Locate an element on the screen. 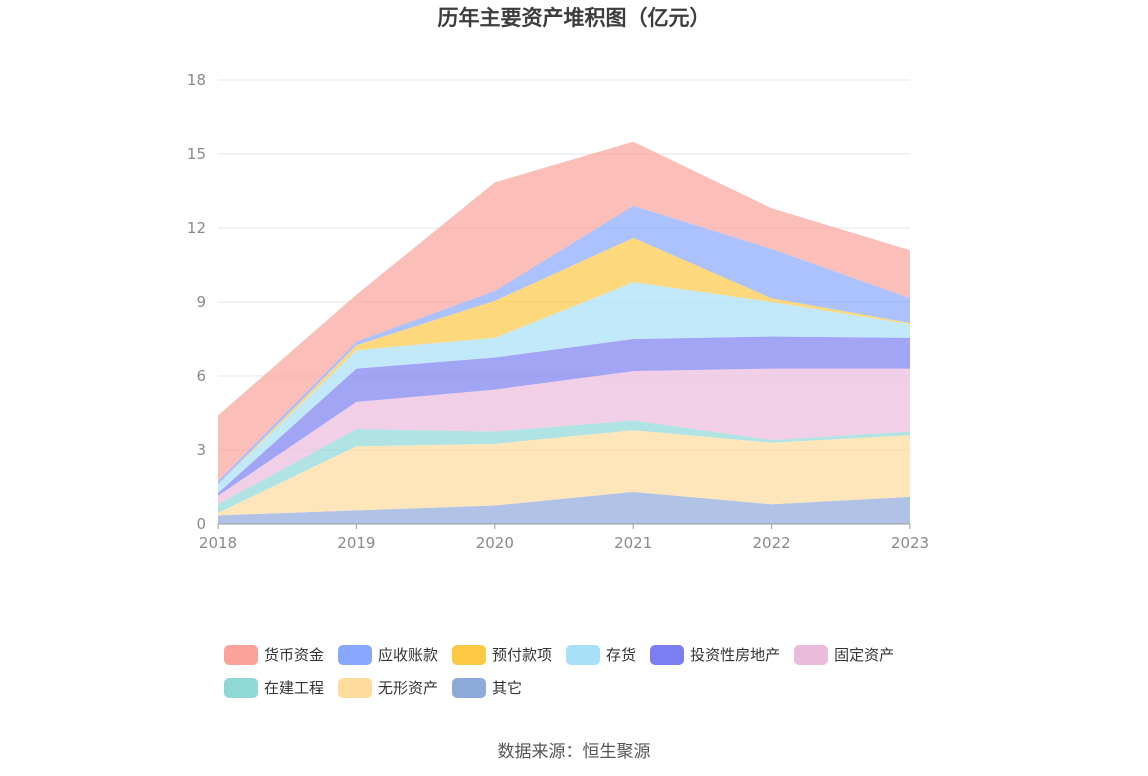 The width and height of the screenshot is (1148, 776). x-tick-label: 2018 is located at coordinates (218, 543).